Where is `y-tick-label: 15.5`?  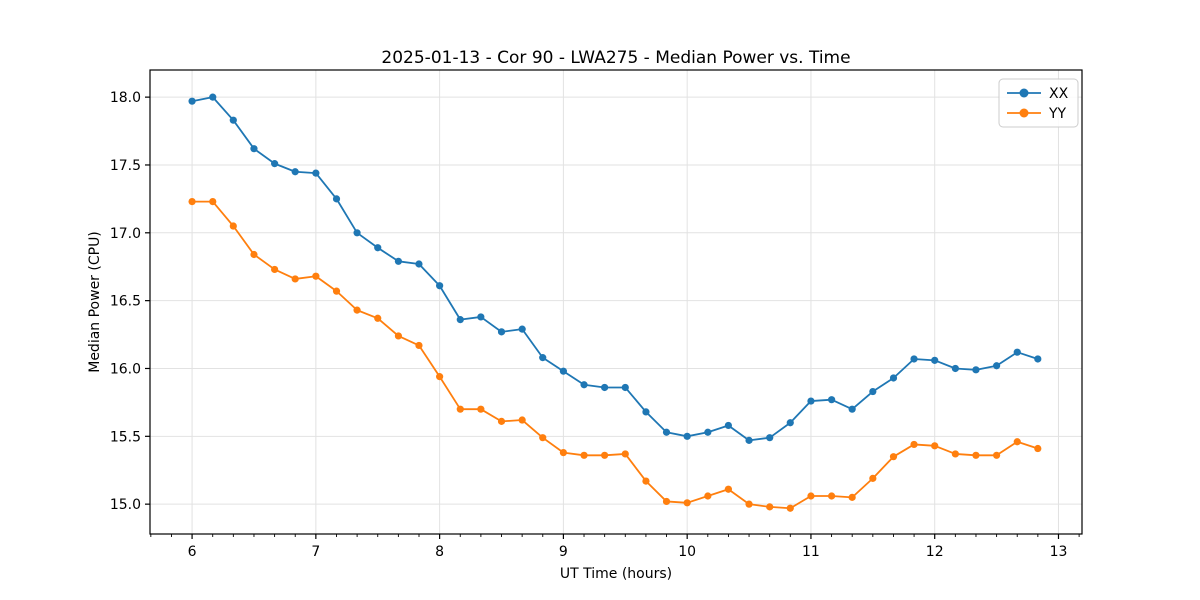
y-tick-label: 15.5 is located at coordinates (125, 437).